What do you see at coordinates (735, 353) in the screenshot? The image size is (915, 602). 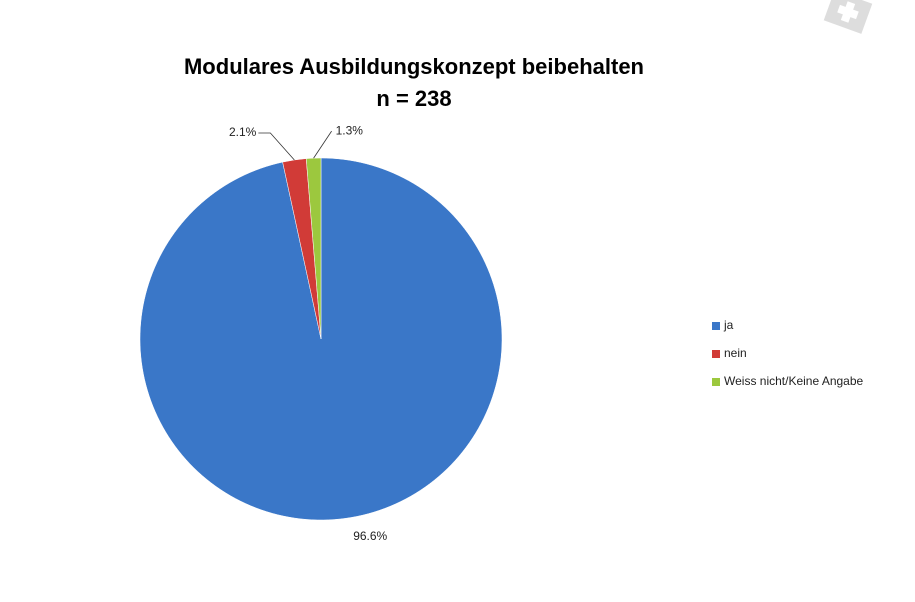 I see `legend-label: nein` at bounding box center [735, 353].